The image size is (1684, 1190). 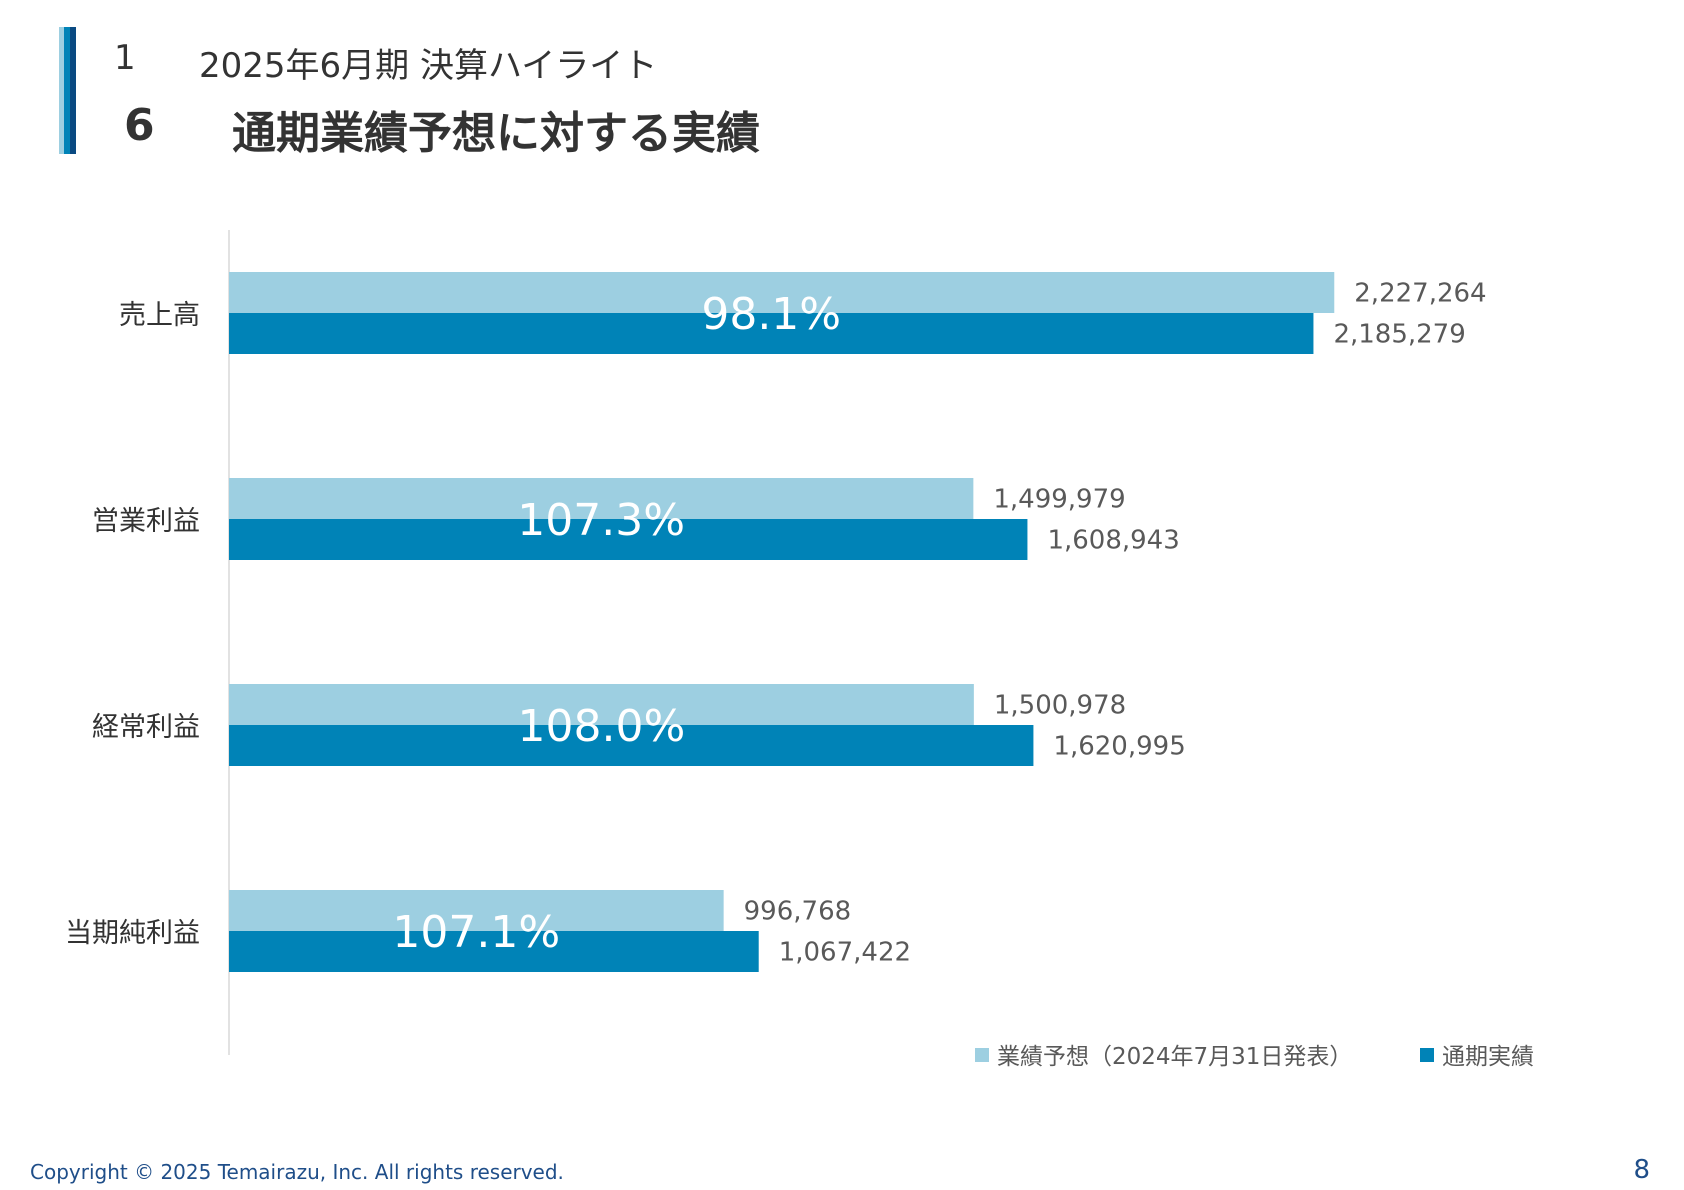 I want to click on legend-label: 通期実績, so click(x=1488, y=1057).